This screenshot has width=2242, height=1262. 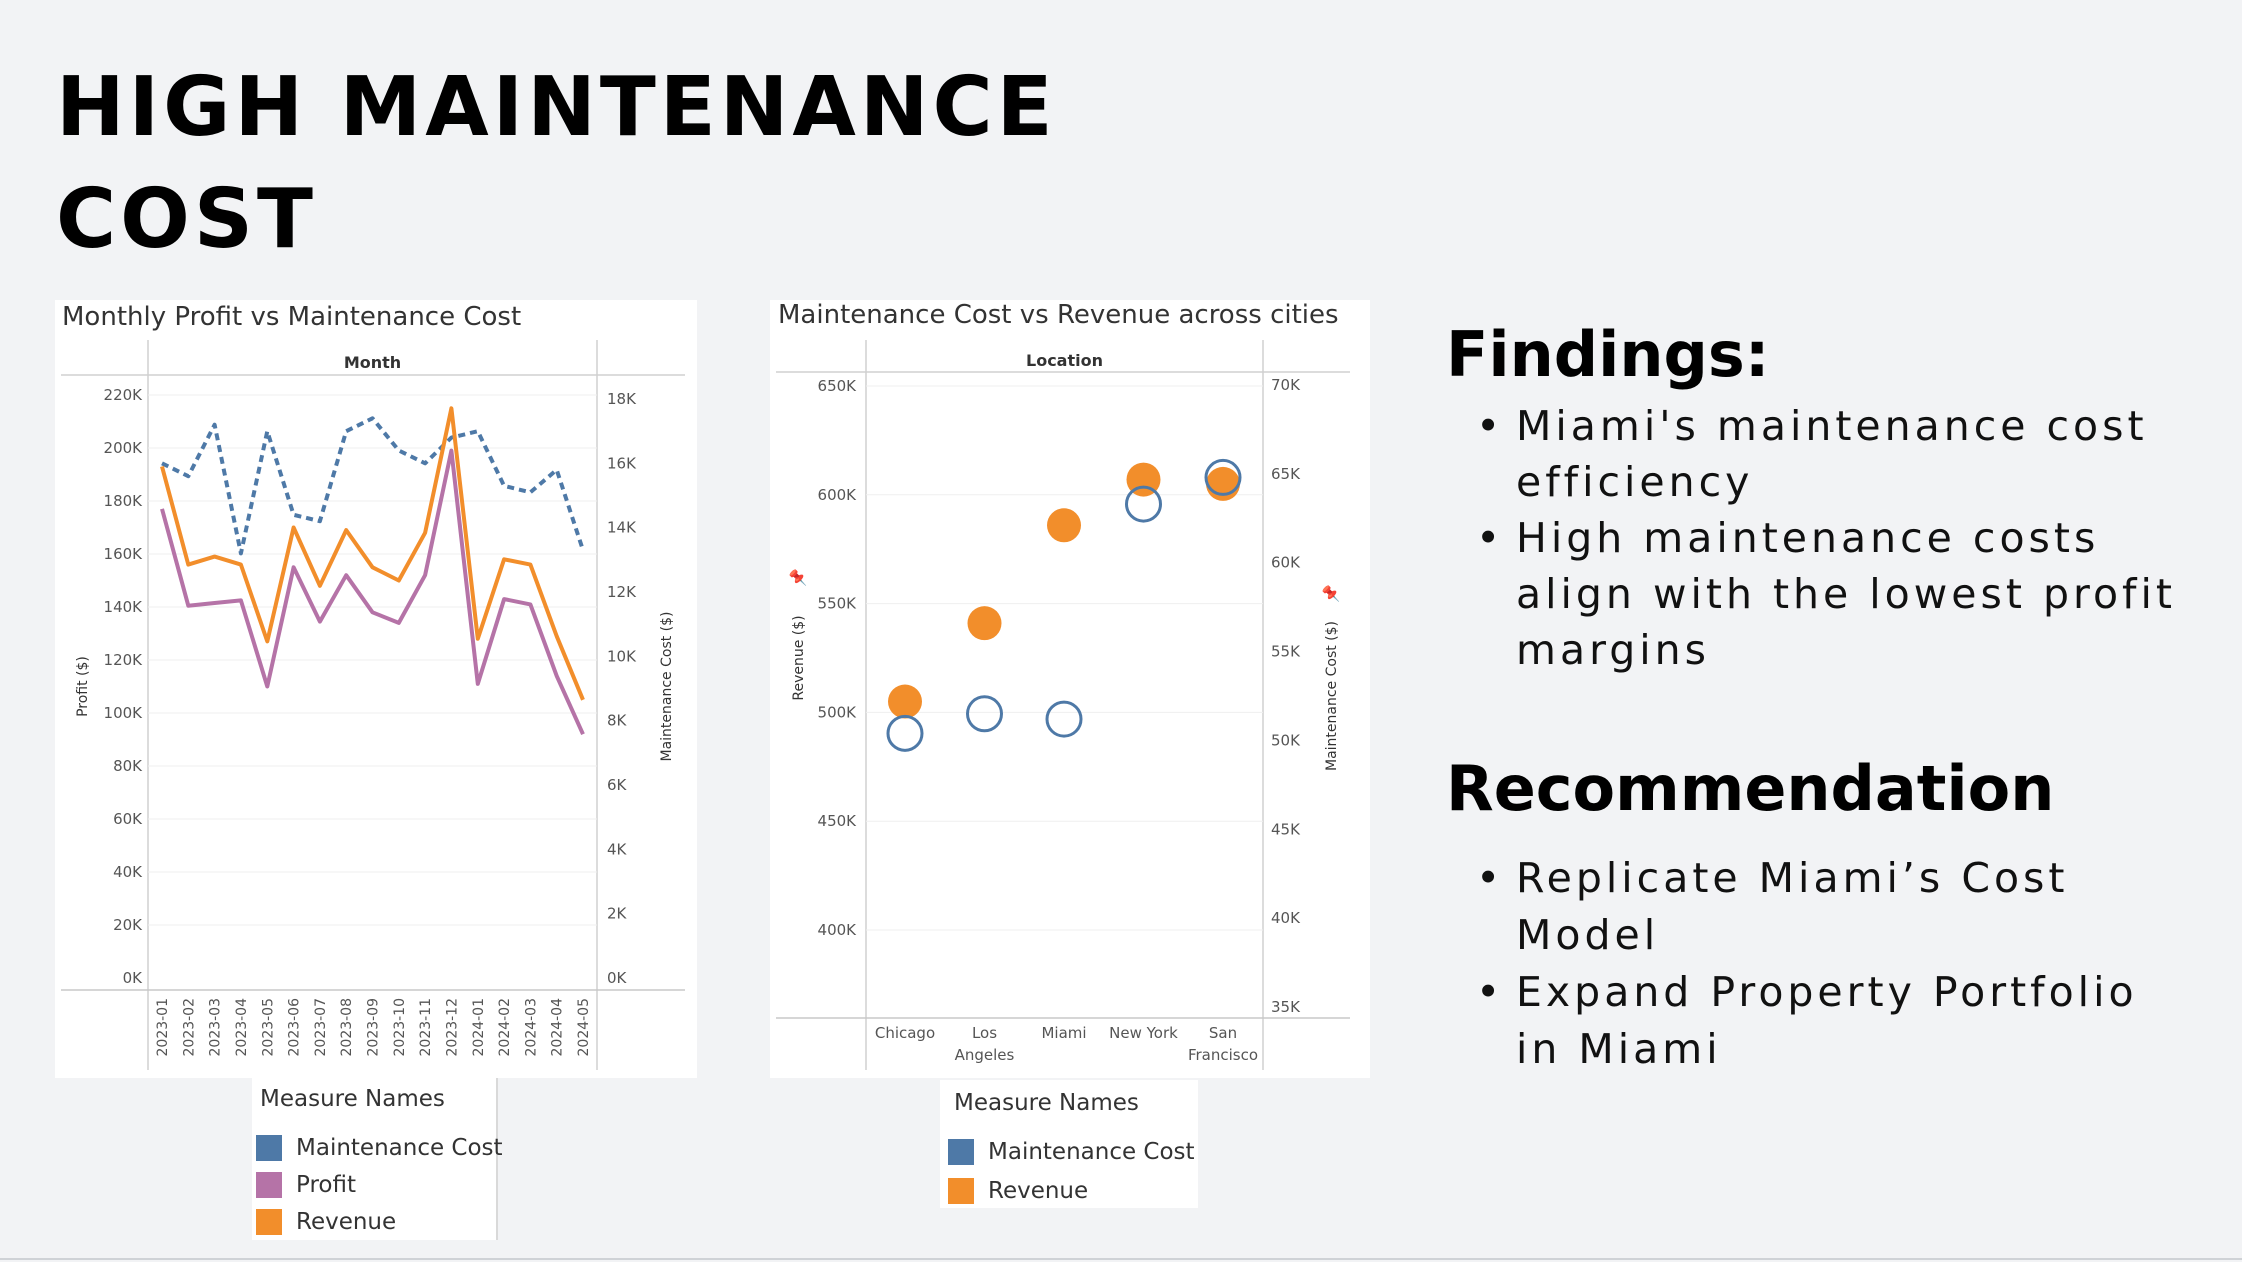 I want to click on y-axis-title: Revenue ($), so click(x=799, y=657).